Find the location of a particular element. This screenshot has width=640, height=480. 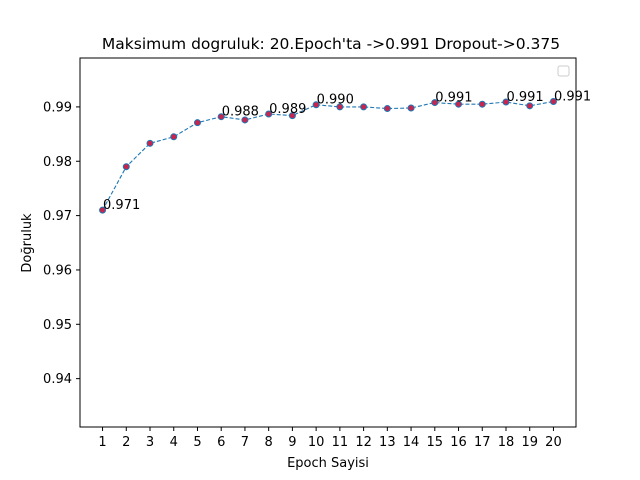

x-tick-label: 9 is located at coordinates (292, 442).